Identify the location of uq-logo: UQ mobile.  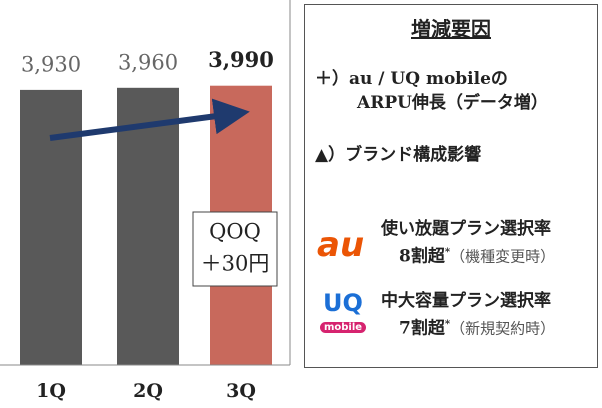
(343, 312).